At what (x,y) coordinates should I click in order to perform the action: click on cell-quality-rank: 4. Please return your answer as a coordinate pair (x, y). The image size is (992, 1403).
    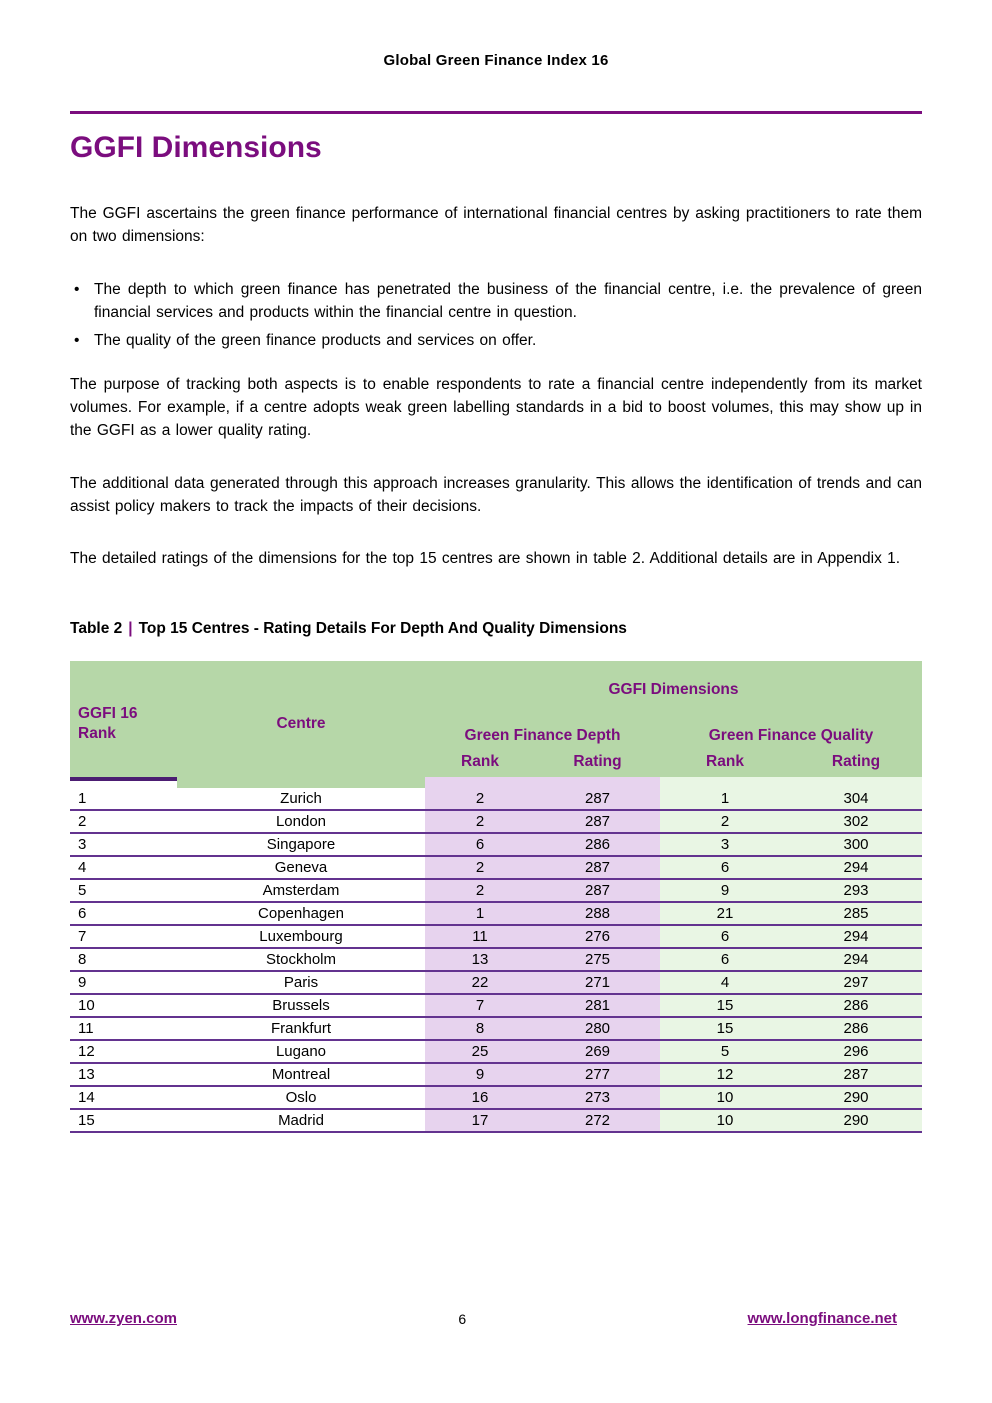
    Looking at the image, I should click on (725, 982).